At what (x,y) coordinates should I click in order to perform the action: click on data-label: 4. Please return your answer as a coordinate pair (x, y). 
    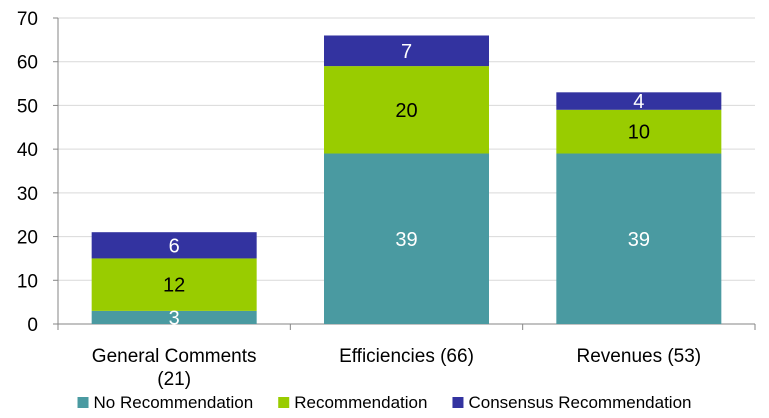
    Looking at the image, I should click on (638, 102).